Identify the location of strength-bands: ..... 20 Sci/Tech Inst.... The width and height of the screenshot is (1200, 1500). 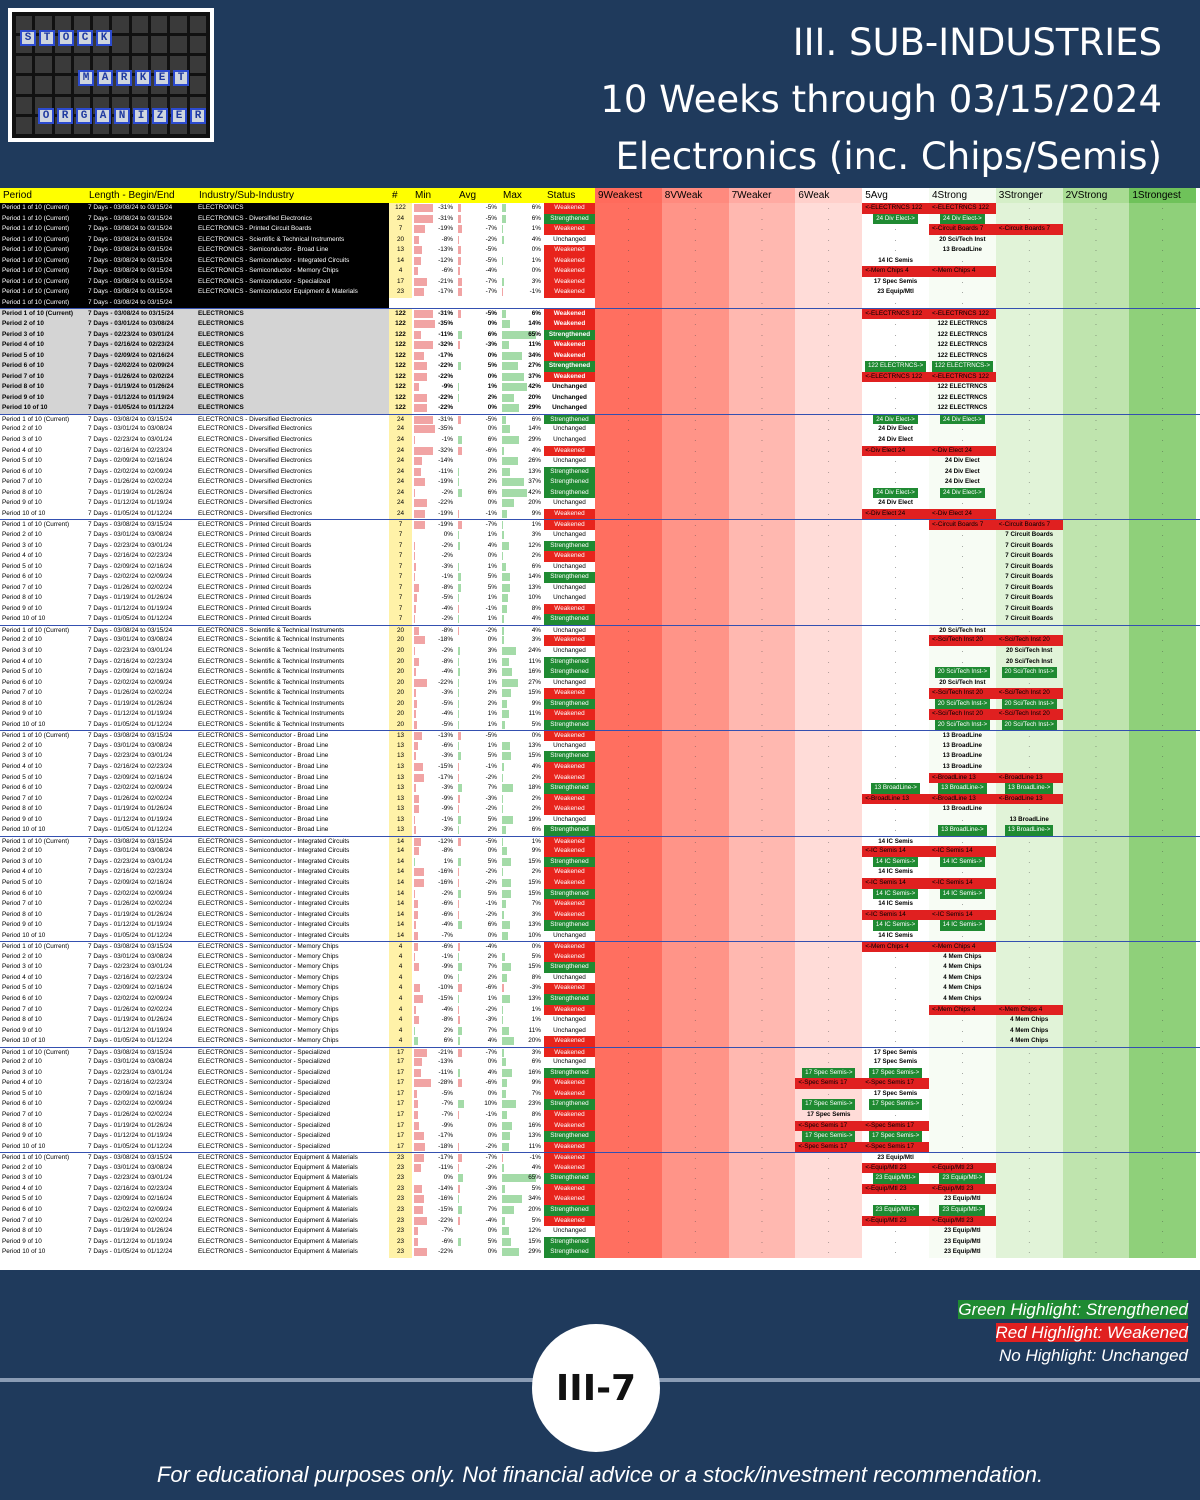
(897, 630).